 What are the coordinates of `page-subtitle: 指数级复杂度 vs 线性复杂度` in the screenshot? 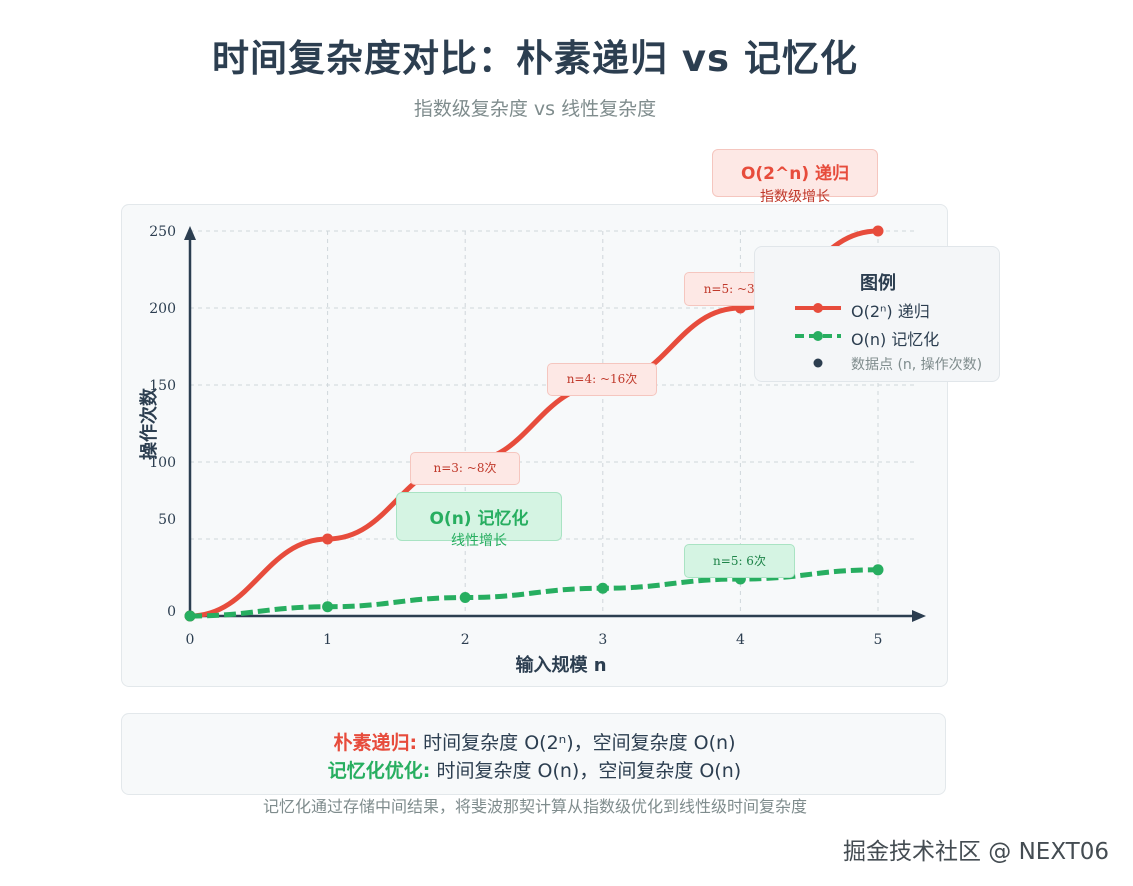 It's located at (535, 109).